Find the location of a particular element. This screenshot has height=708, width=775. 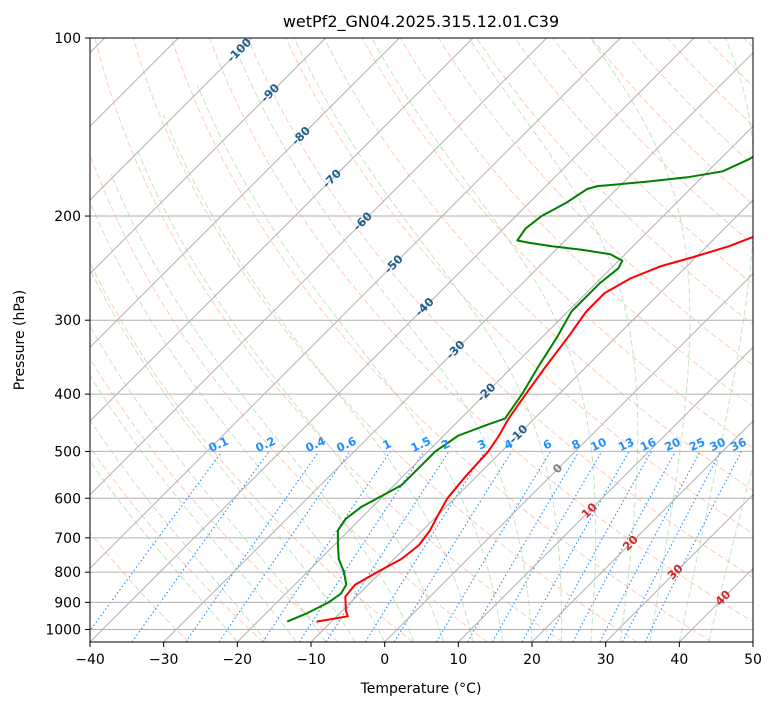

x-axis-ticks: −40 −30 −20 −10 0 10 20 30 40 50 is located at coordinates (418, 655).